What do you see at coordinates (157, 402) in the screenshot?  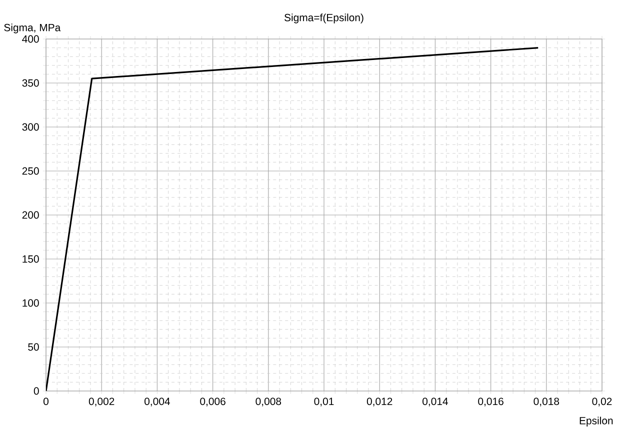 I see `x-tick-label: 0,004` at bounding box center [157, 402].